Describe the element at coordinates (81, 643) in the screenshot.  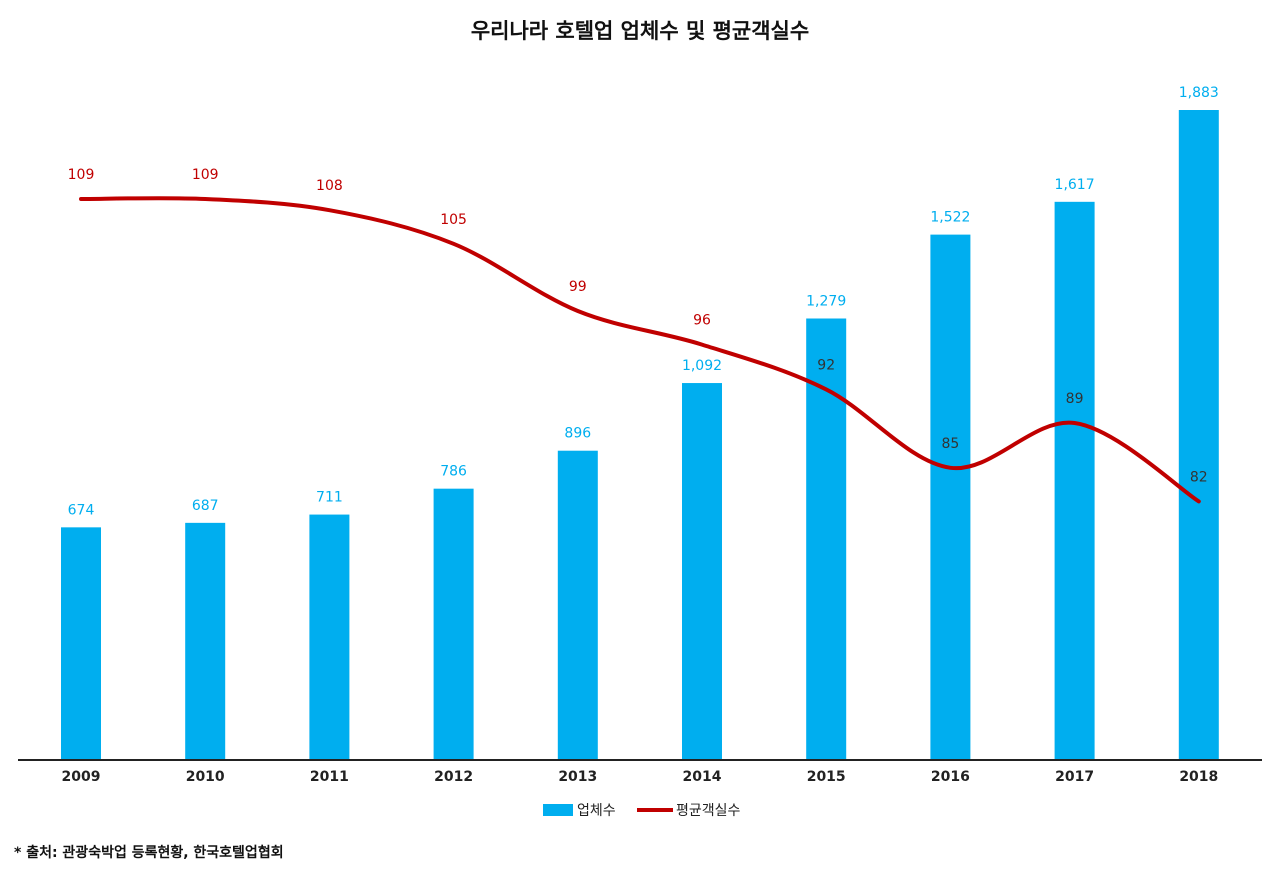
I see `bar-2009` at that location.